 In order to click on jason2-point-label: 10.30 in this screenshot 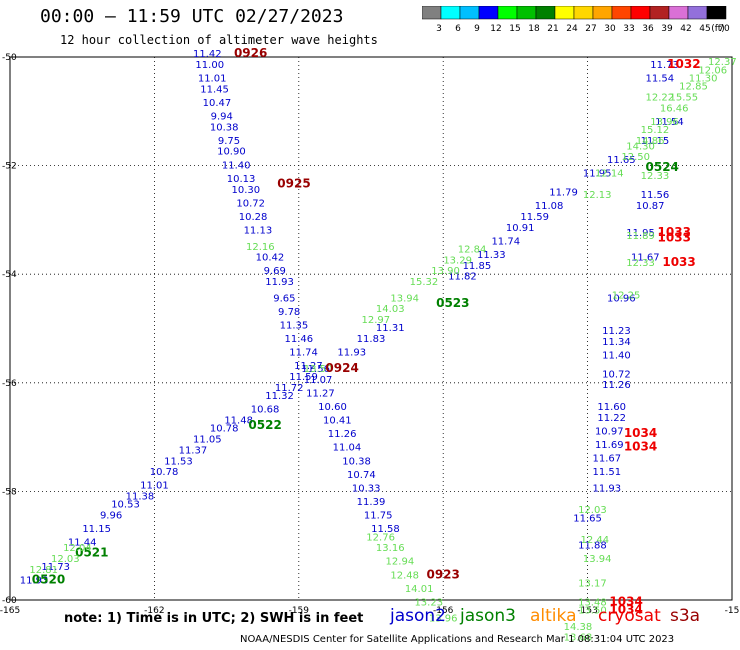, I will do `click(246, 190)`.